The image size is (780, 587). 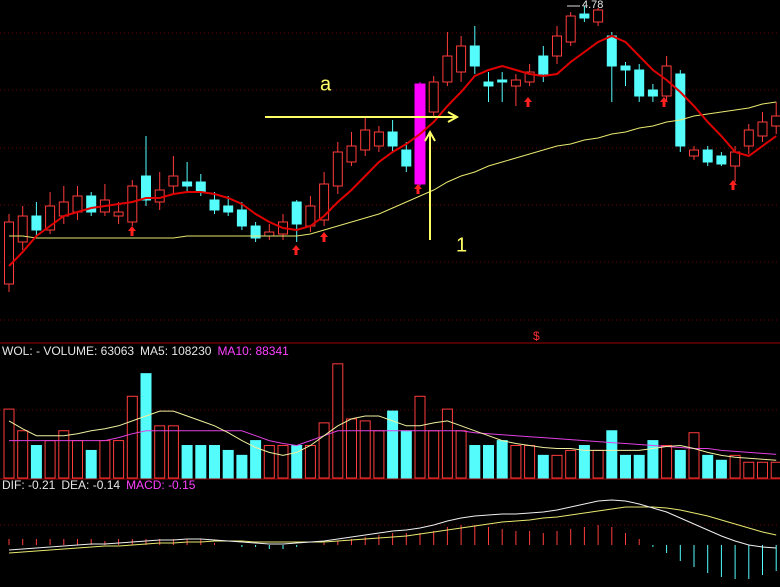 I want to click on volume-ma10-line, so click(x=393, y=442).